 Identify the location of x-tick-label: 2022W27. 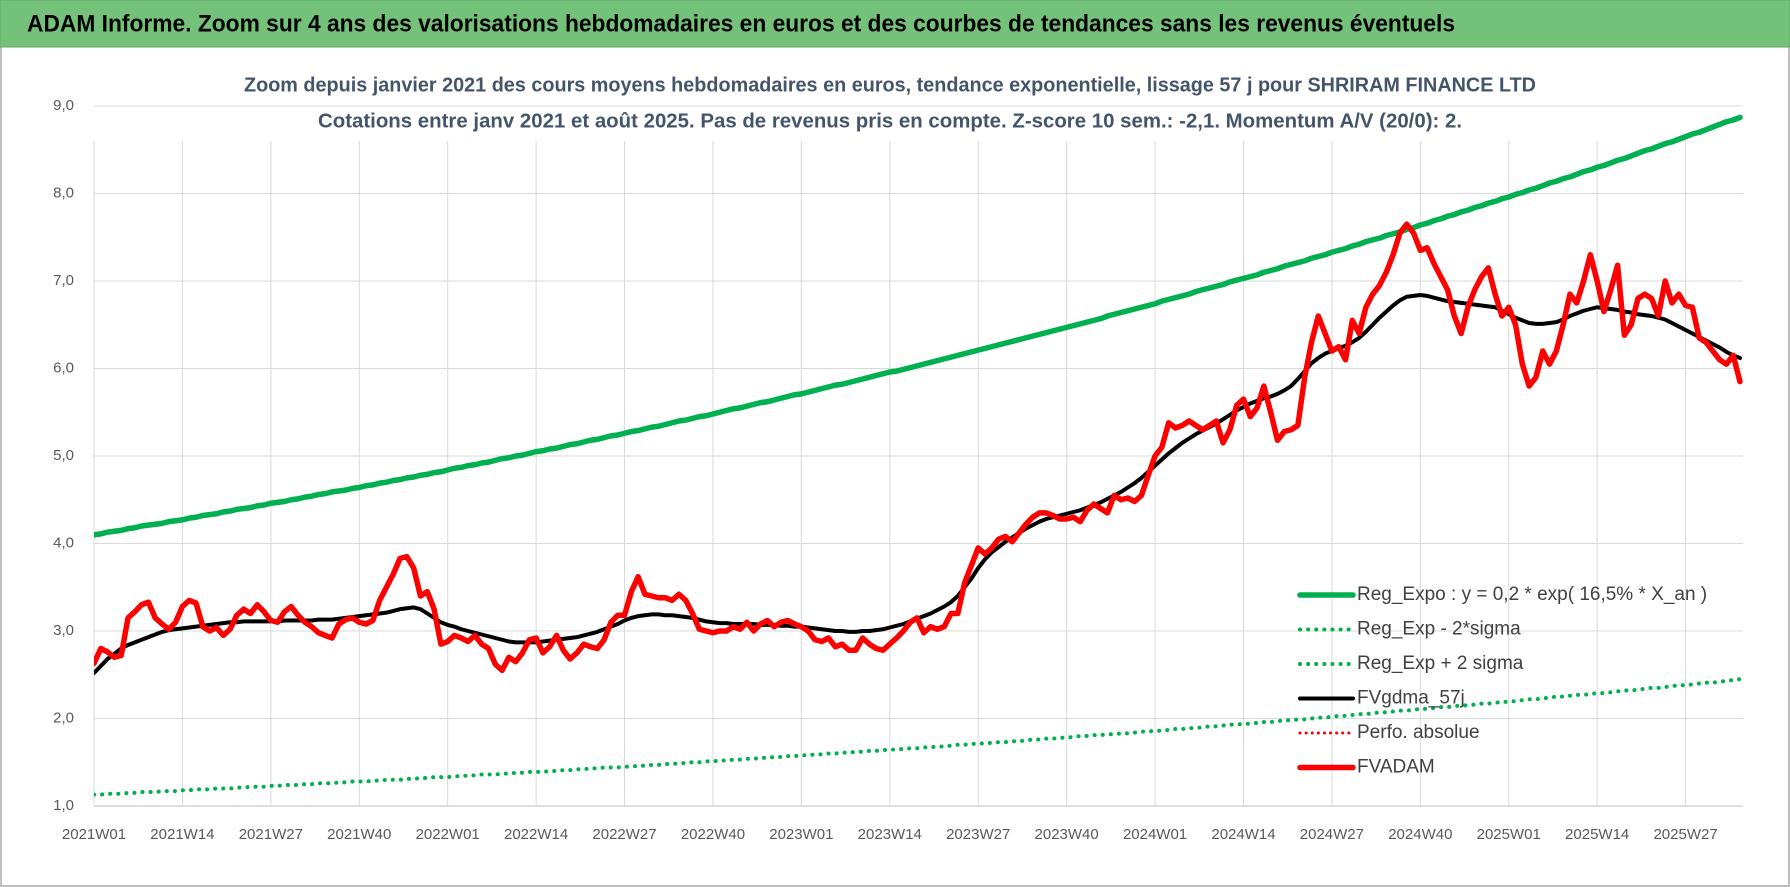
(624, 834).